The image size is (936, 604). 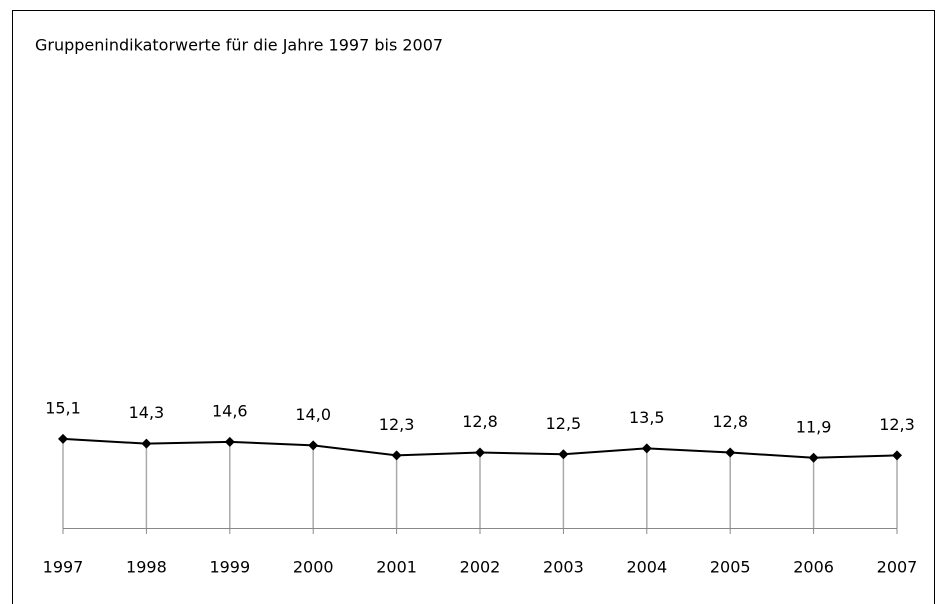 I want to click on x-tick-label: 1997, so click(x=63, y=567).